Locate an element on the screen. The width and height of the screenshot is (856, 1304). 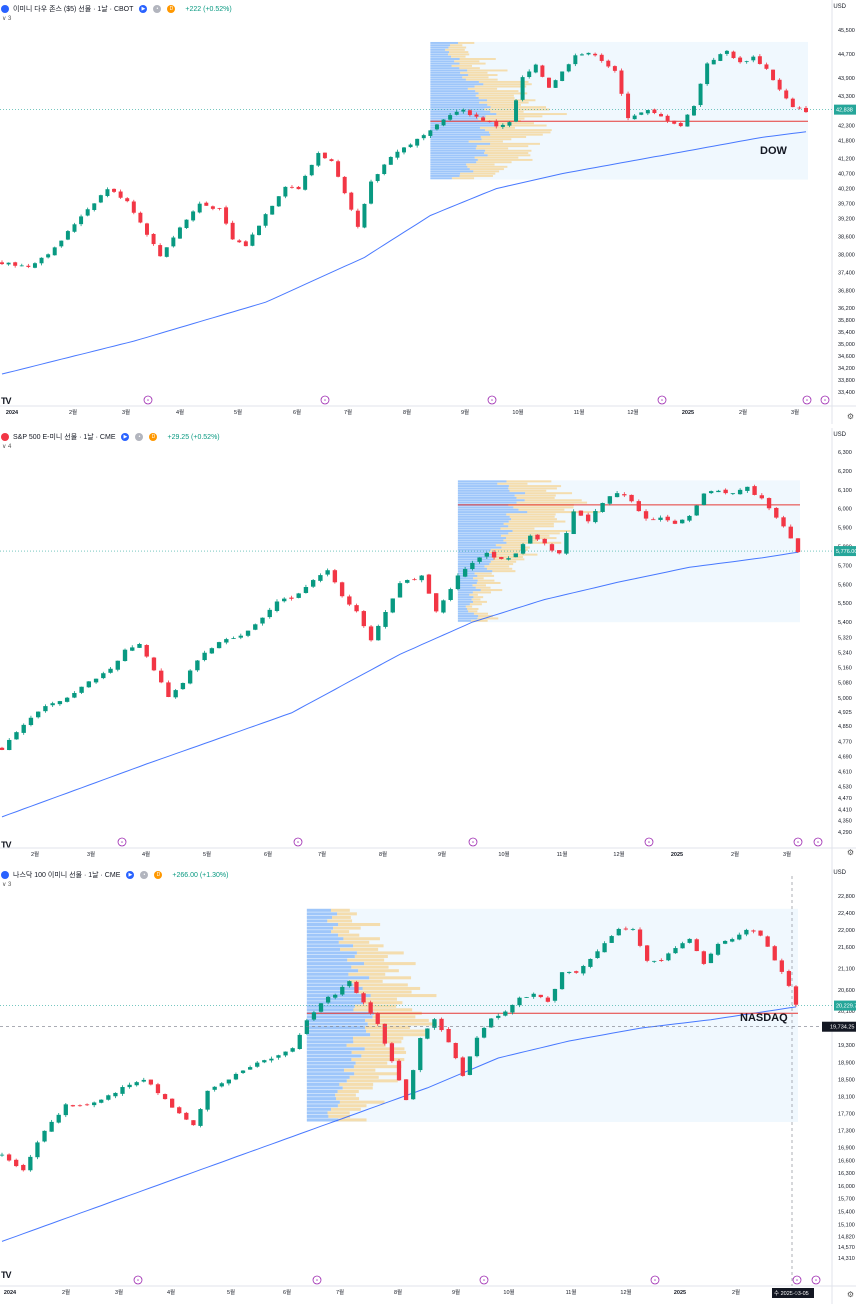
last-price-tag: 42,838 is located at coordinates (845, 109).